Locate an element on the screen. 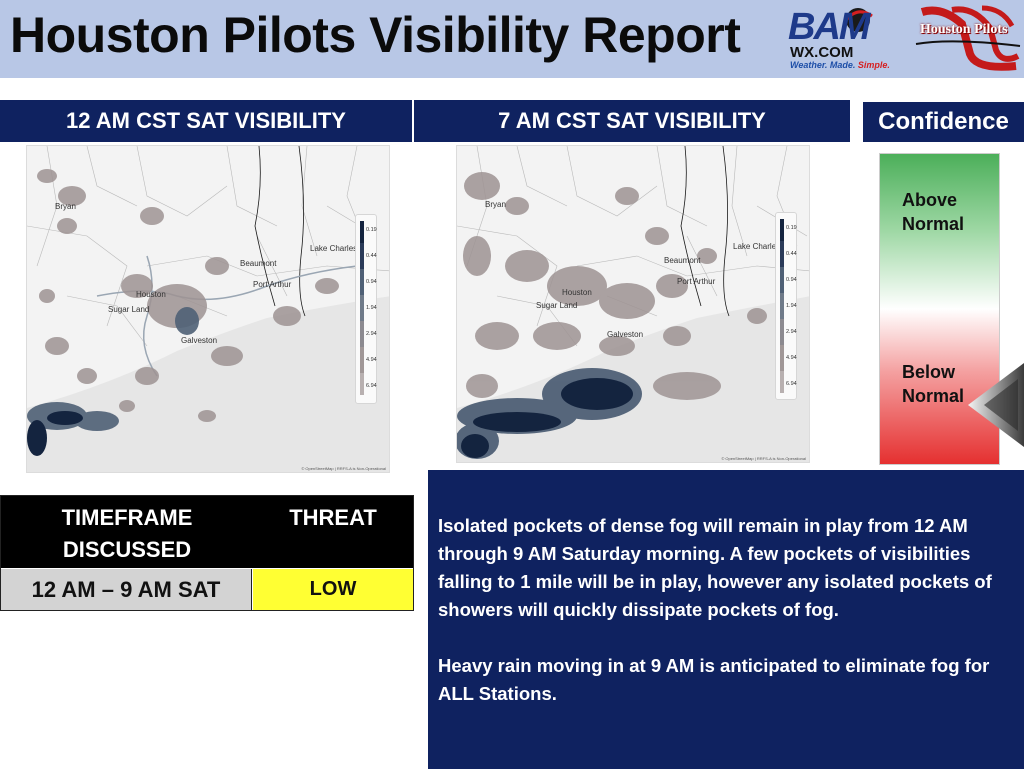 The width and height of the screenshot is (1024, 769). bam-weather-logo: BAM WX.COM Weather. Made. Simple. is located at coordinates (847, 39).